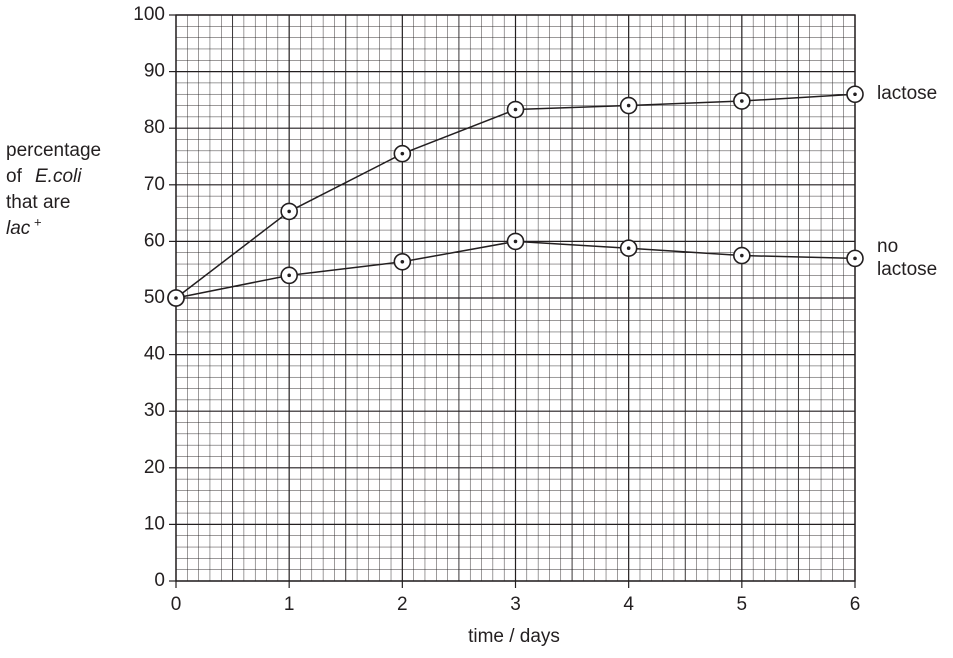 This screenshot has width=953, height=658. What do you see at coordinates (154, 184) in the screenshot?
I see `y-tick-label: 70` at bounding box center [154, 184].